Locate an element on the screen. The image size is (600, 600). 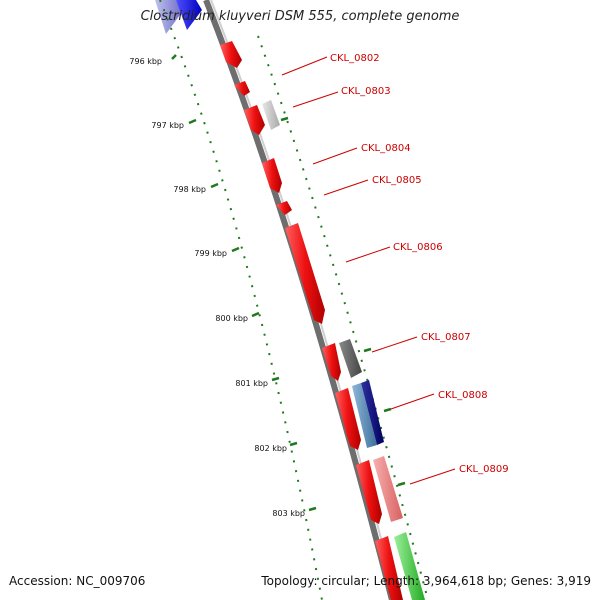
ruler-label: 801 kbp is located at coordinates (251, 383).